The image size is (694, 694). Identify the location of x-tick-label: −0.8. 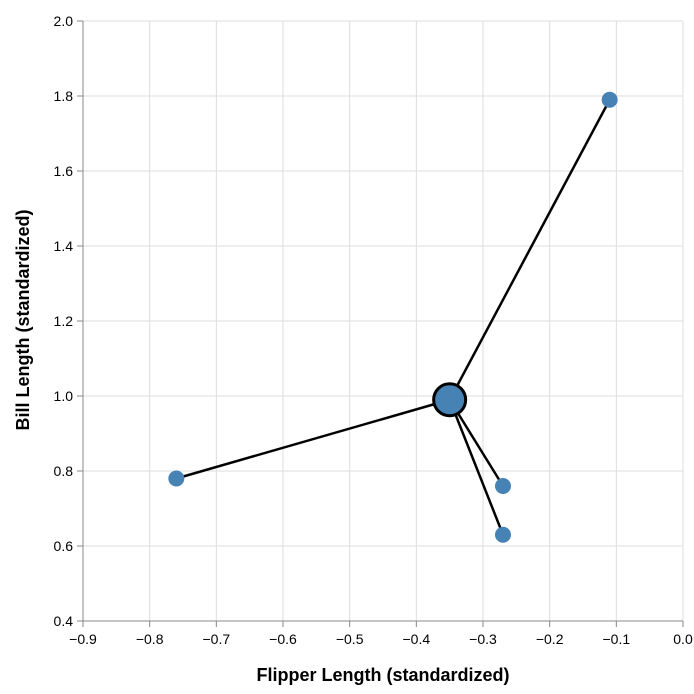
(150, 639).